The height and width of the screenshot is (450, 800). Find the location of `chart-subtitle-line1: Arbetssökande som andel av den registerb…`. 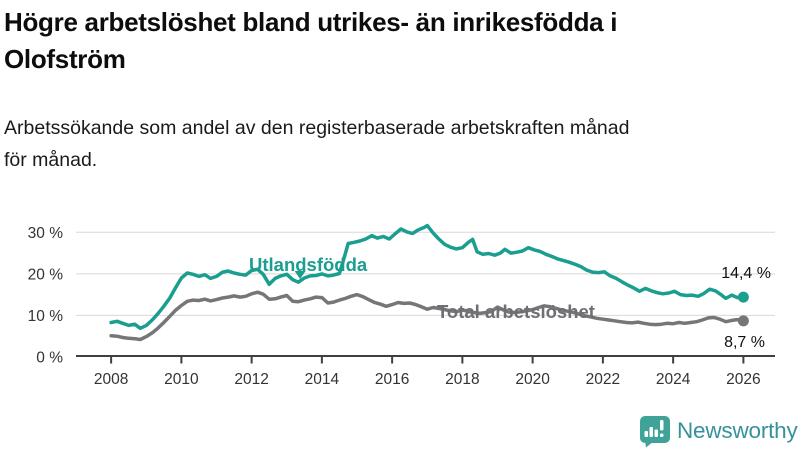

chart-subtitle-line1: Arbetssökande som andel av den registerb… is located at coordinates (317, 128).